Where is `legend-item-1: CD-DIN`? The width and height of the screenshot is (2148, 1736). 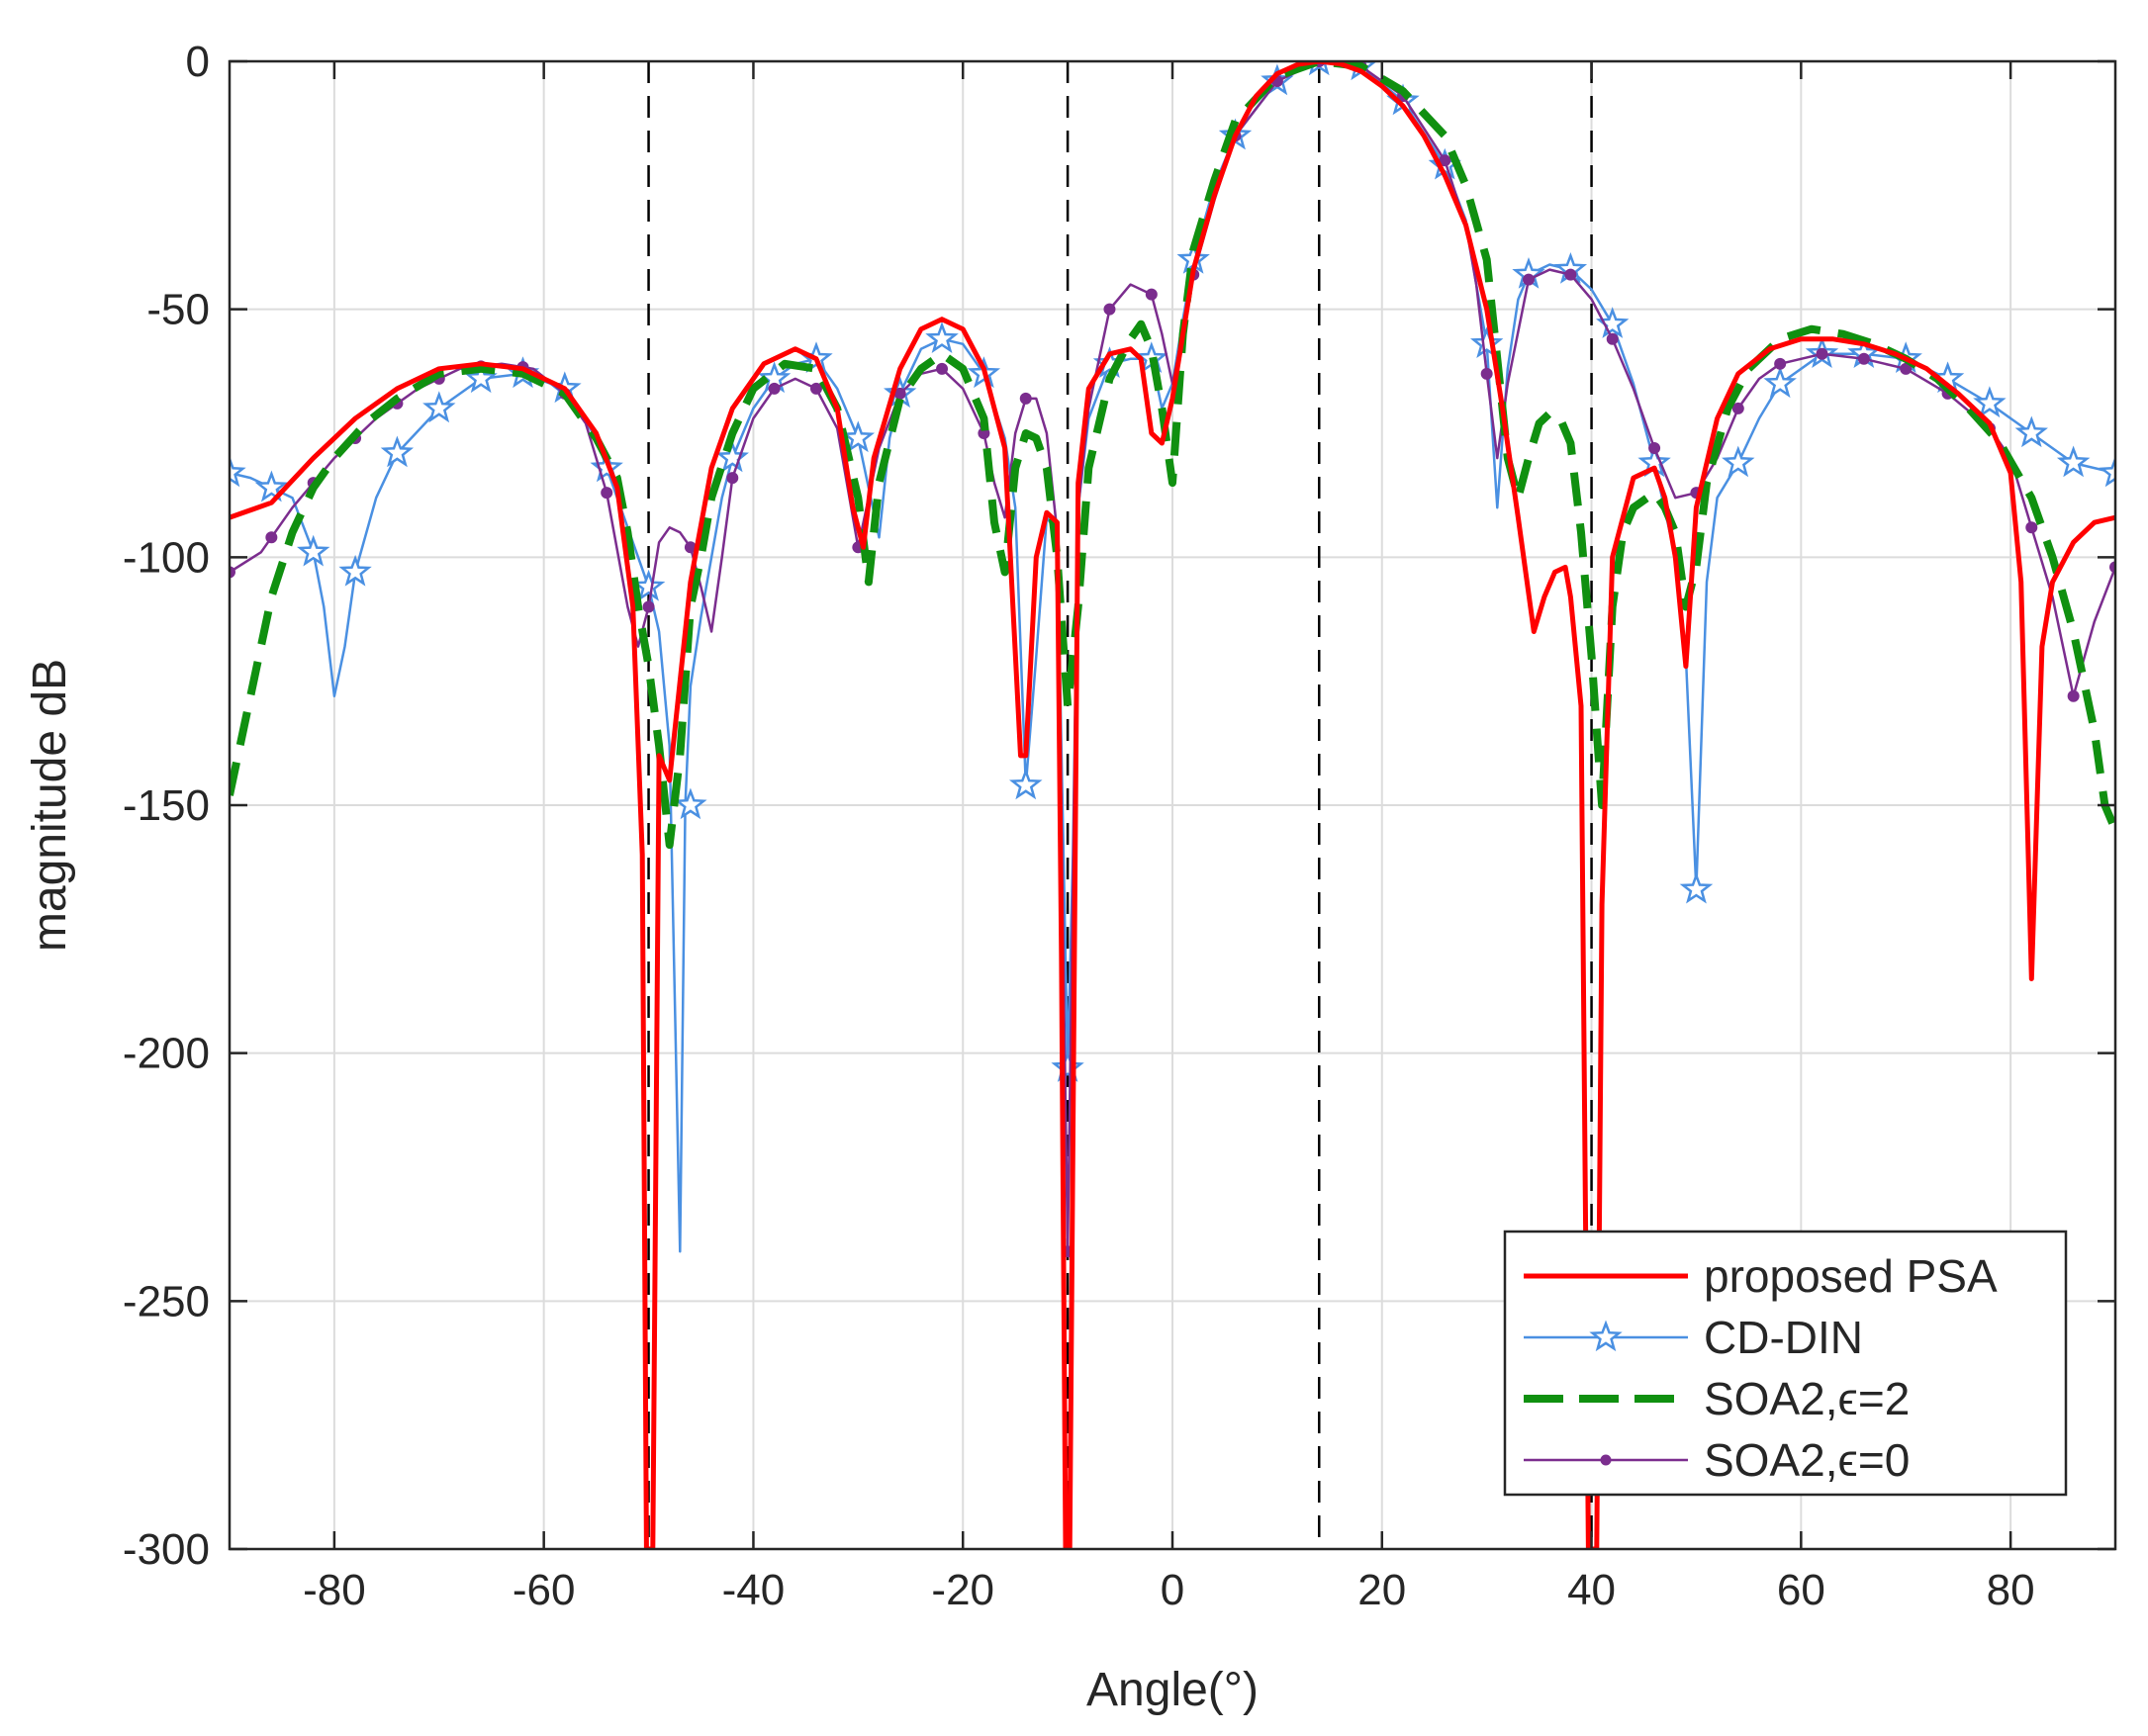 legend-item-1: CD-DIN is located at coordinates (1693, 1337).